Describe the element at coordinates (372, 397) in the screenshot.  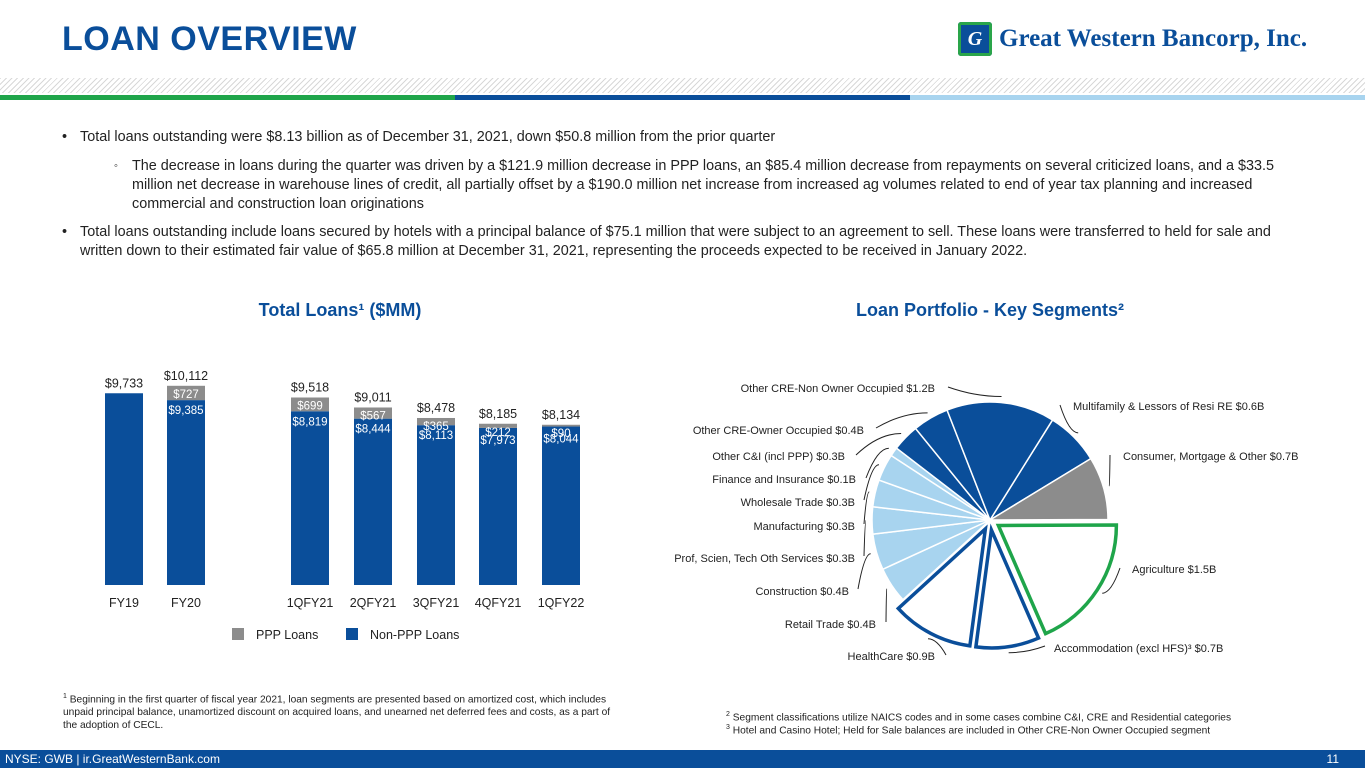
I see `total-value-label: $9,011` at that location.